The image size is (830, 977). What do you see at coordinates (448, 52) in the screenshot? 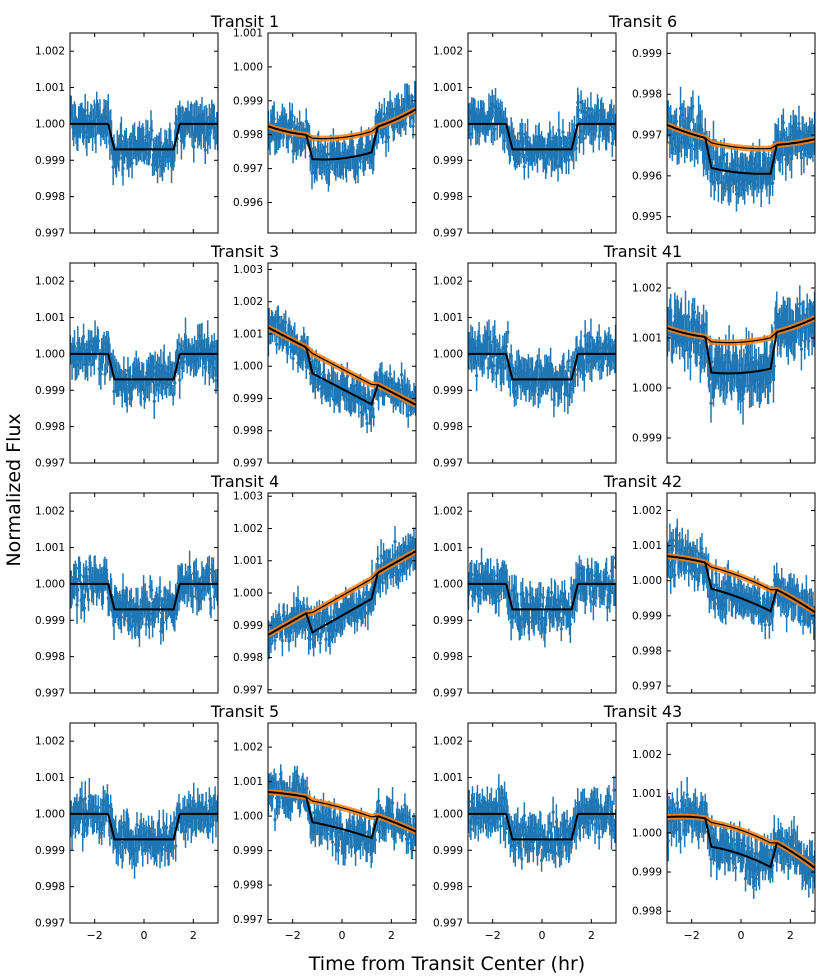
I see `y-tick-label: 1.002` at bounding box center [448, 52].